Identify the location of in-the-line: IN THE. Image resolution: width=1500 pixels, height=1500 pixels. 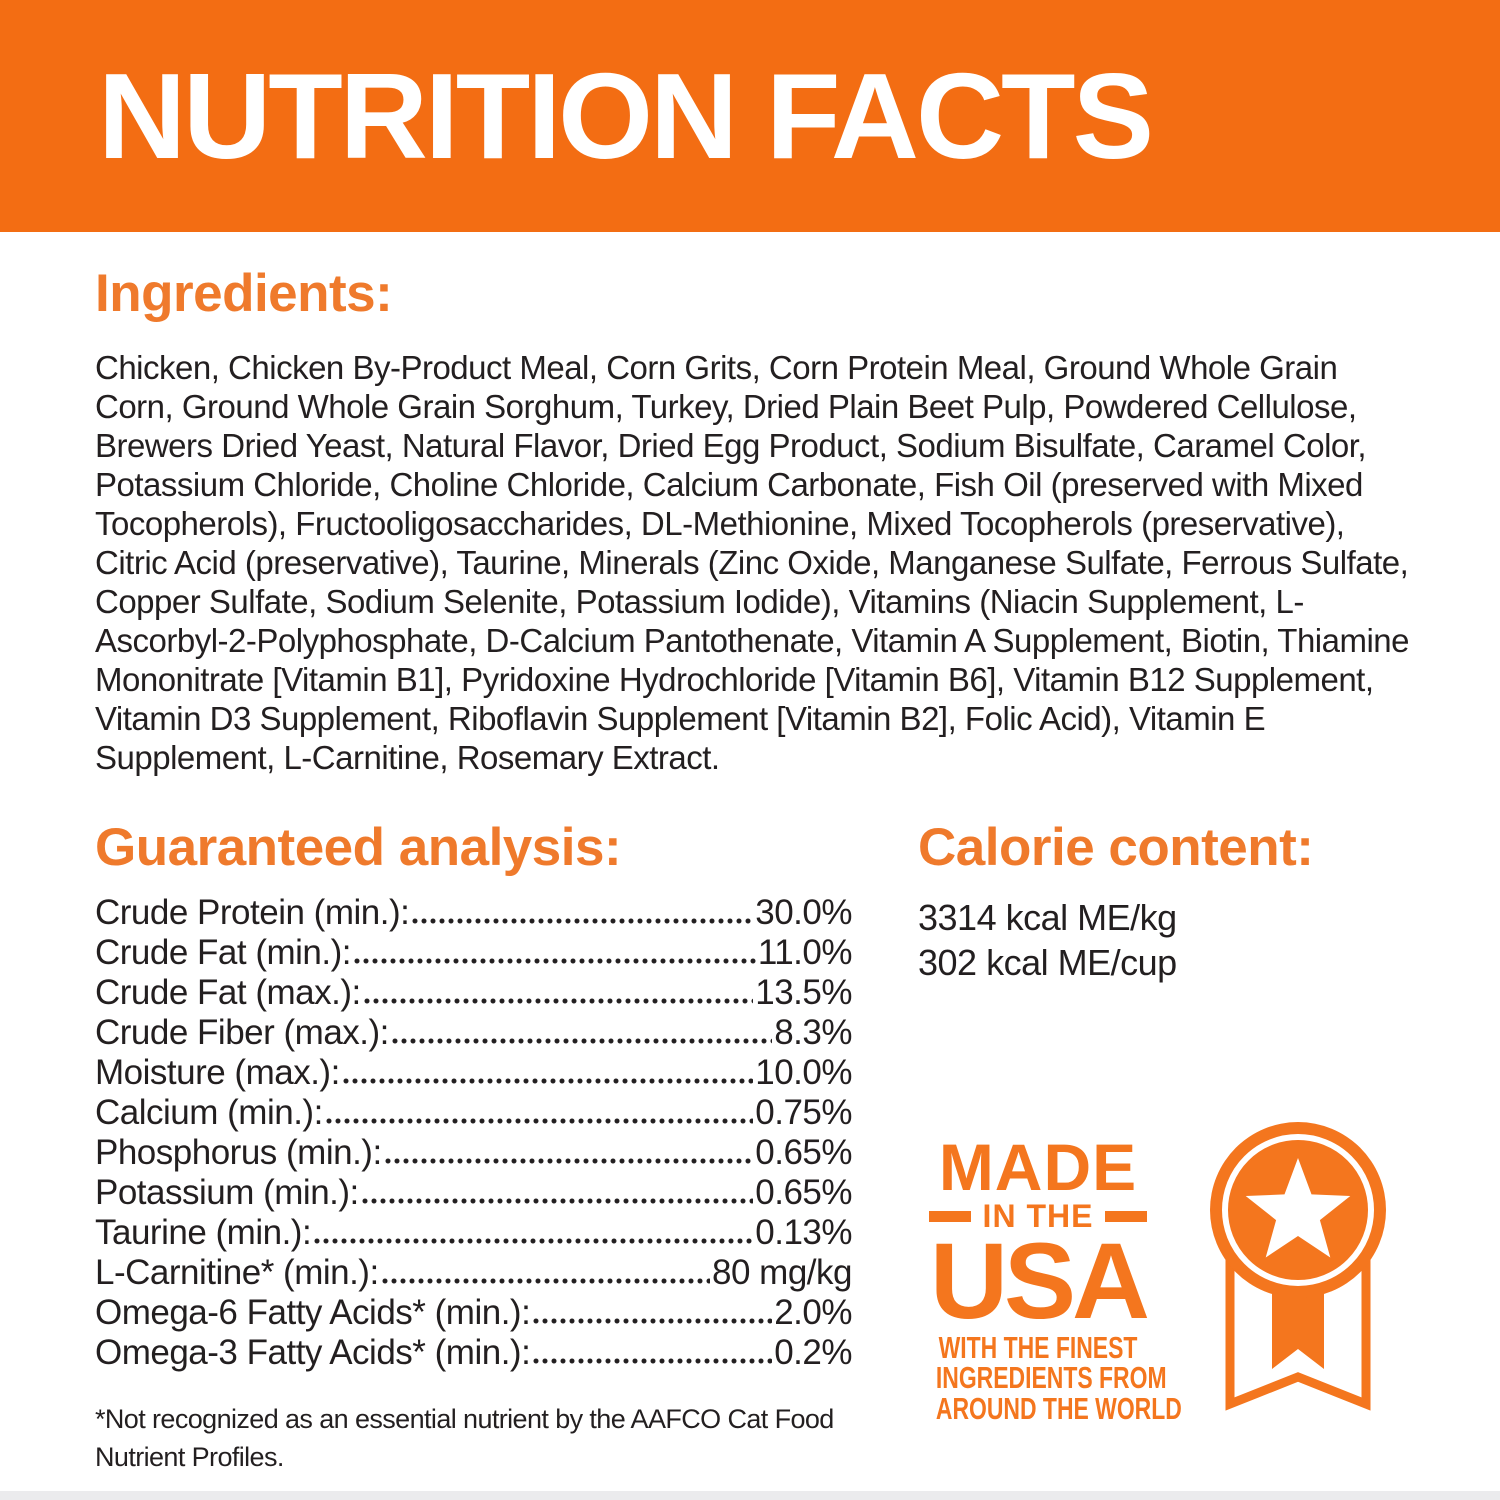
(1038, 1216).